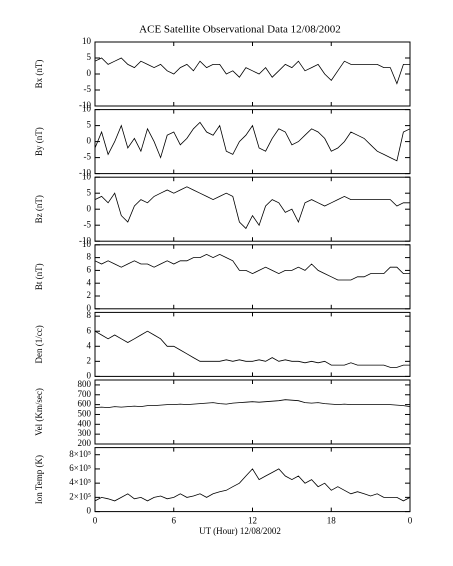  I want to click on y-tick-label: 6×10⁵, so click(80, 468).